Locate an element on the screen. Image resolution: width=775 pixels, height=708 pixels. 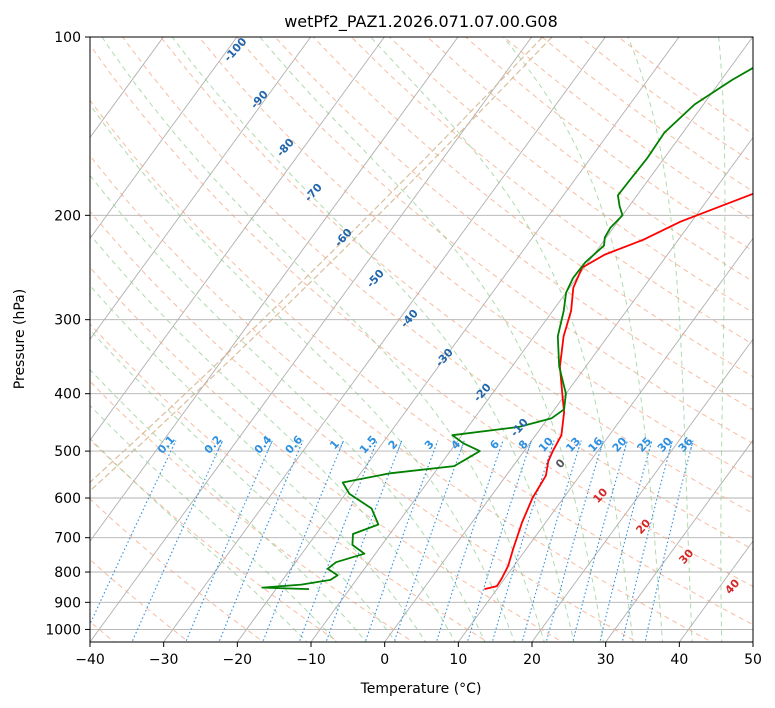
dry-adiabat-label: -70 is located at coordinates (313, 193).